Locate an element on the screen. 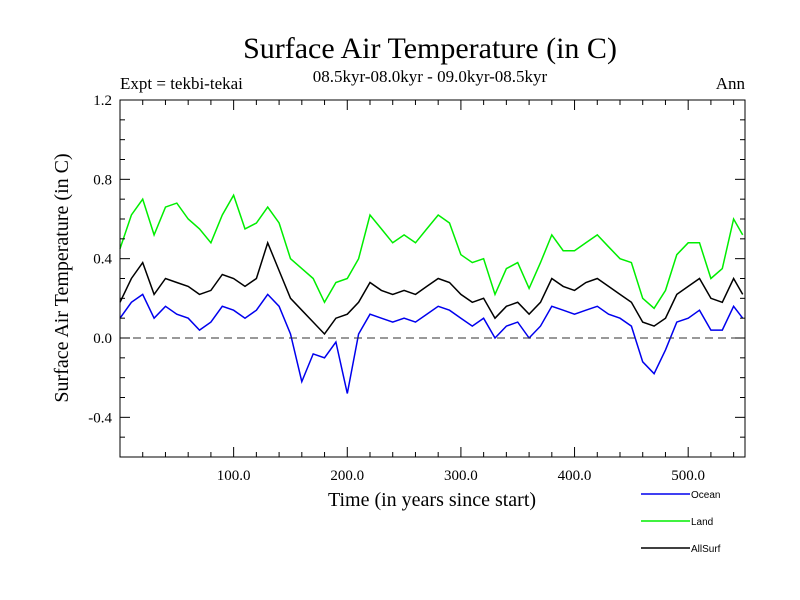 This screenshot has width=800, height=600. x-tick-label: 400.0 is located at coordinates (575, 476).